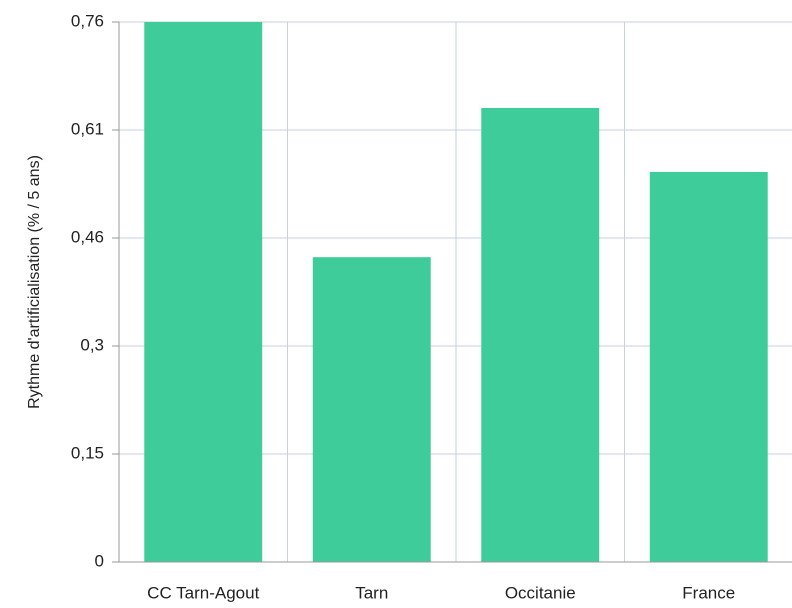 Image resolution: width=792 pixels, height=608 pixels. I want to click on y-tick-label: 0,15, so click(87, 452).